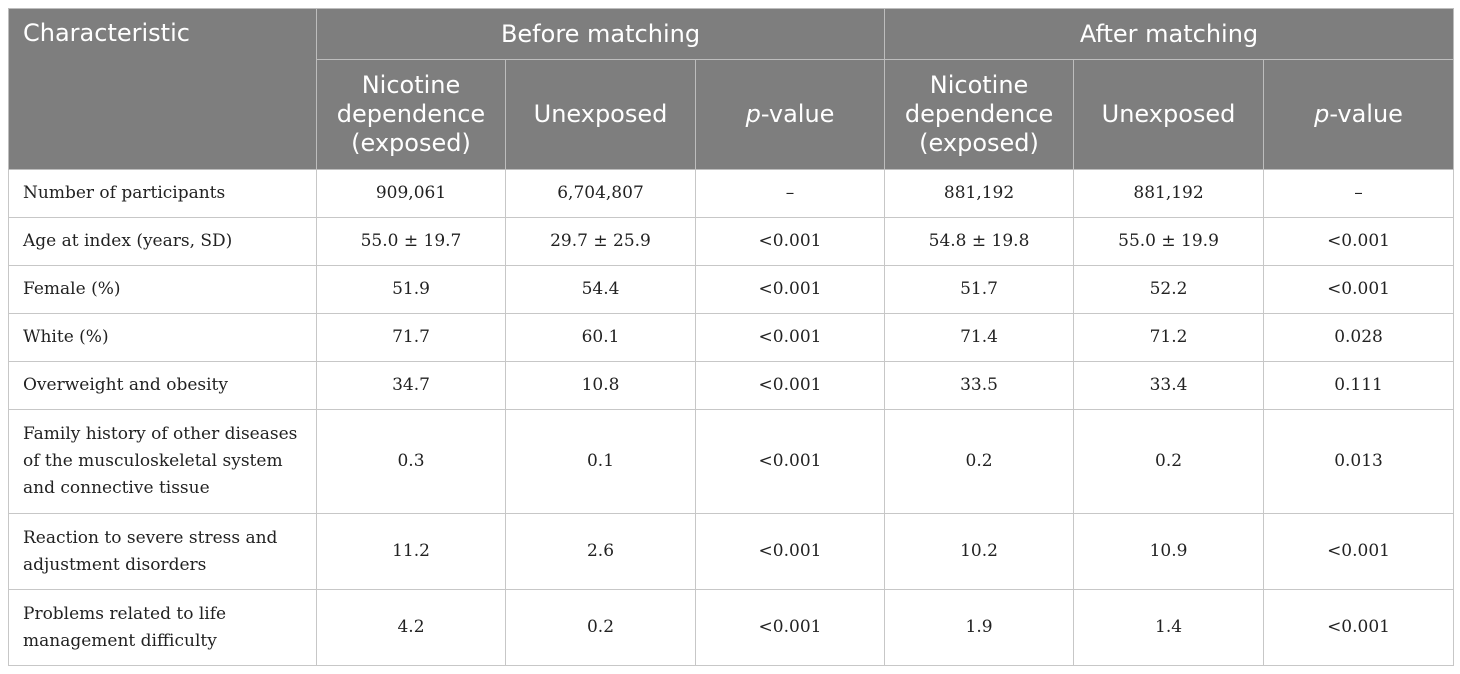 The height and width of the screenshot is (674, 1460). I want to click on row-label: White (%), so click(162, 337).